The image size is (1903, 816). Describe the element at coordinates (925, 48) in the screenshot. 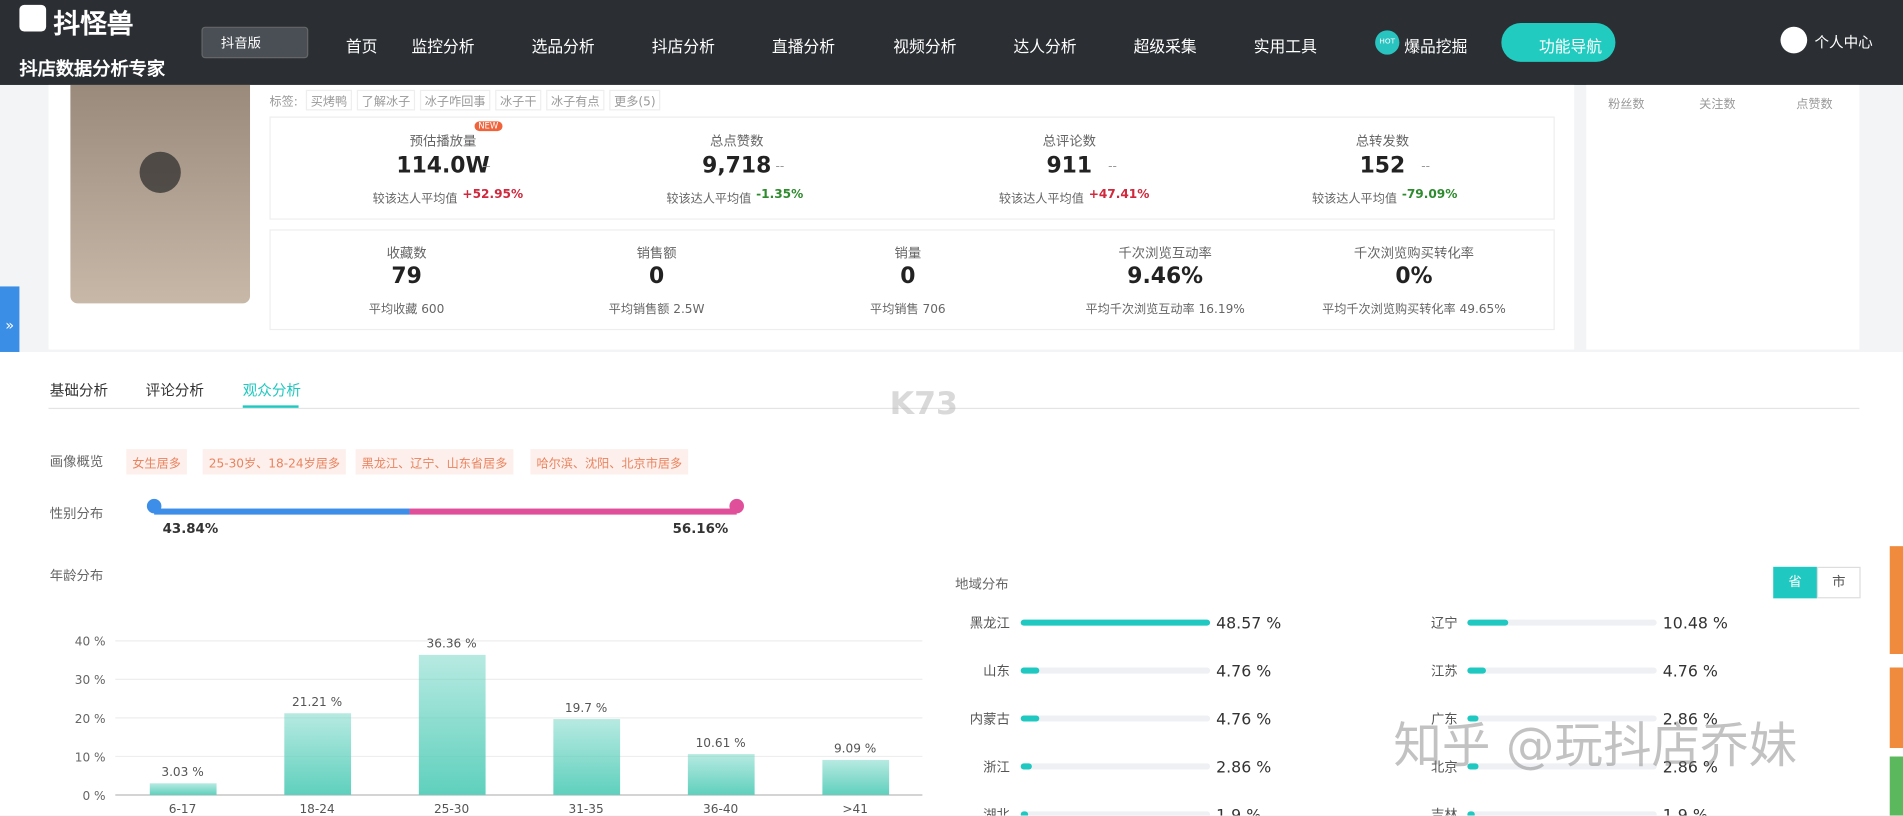

I see `nav-item: 视频分析` at that location.